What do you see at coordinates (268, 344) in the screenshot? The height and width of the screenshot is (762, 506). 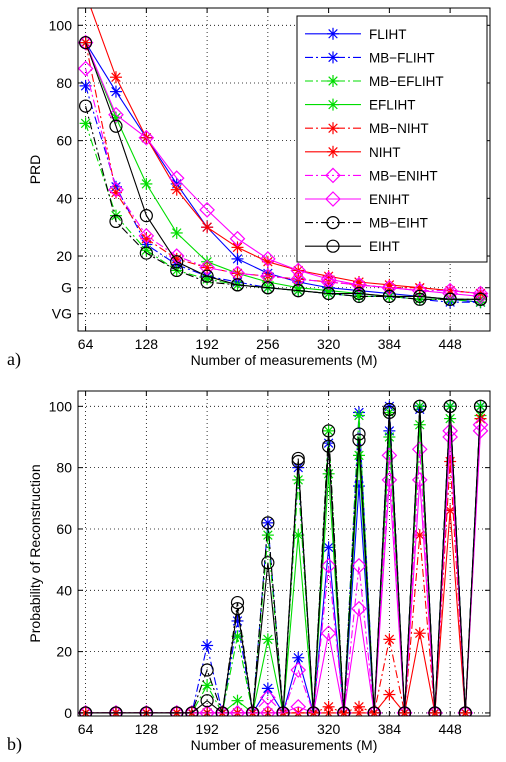 I see `x-tick-label: 256` at bounding box center [268, 344].